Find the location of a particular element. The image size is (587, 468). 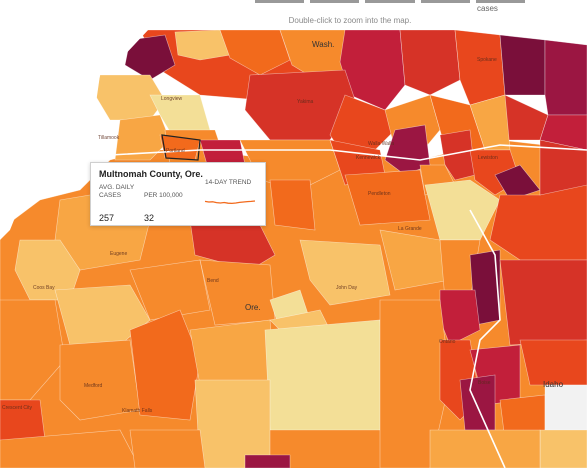

trend-sparkline is located at coordinates (230, 202).